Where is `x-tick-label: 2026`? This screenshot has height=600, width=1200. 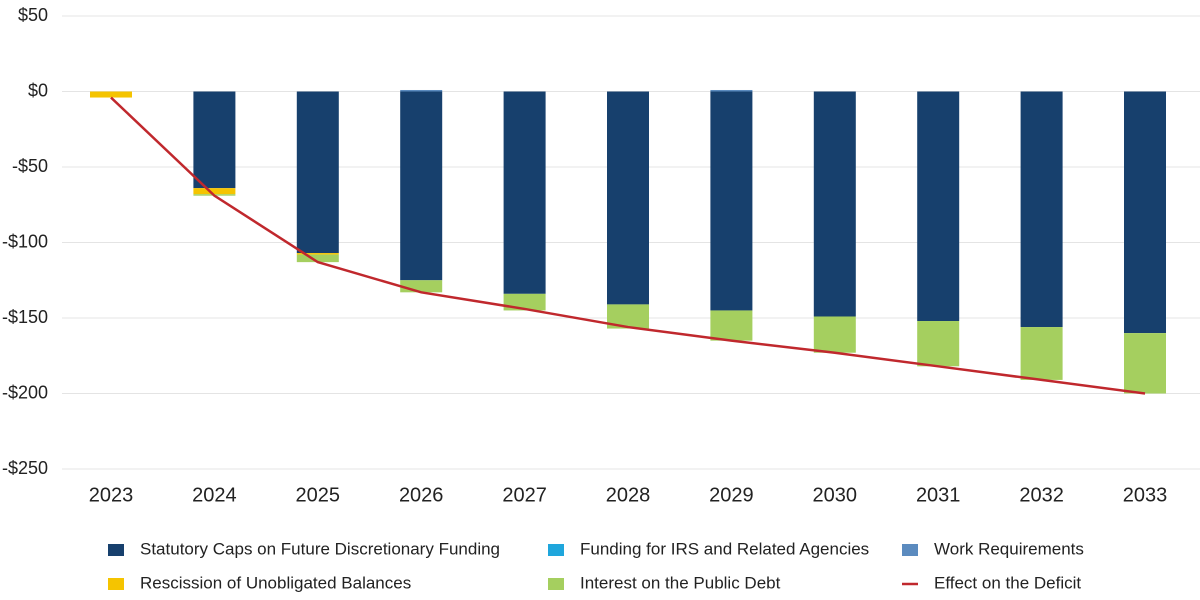
x-tick-label: 2026 is located at coordinates (421, 495).